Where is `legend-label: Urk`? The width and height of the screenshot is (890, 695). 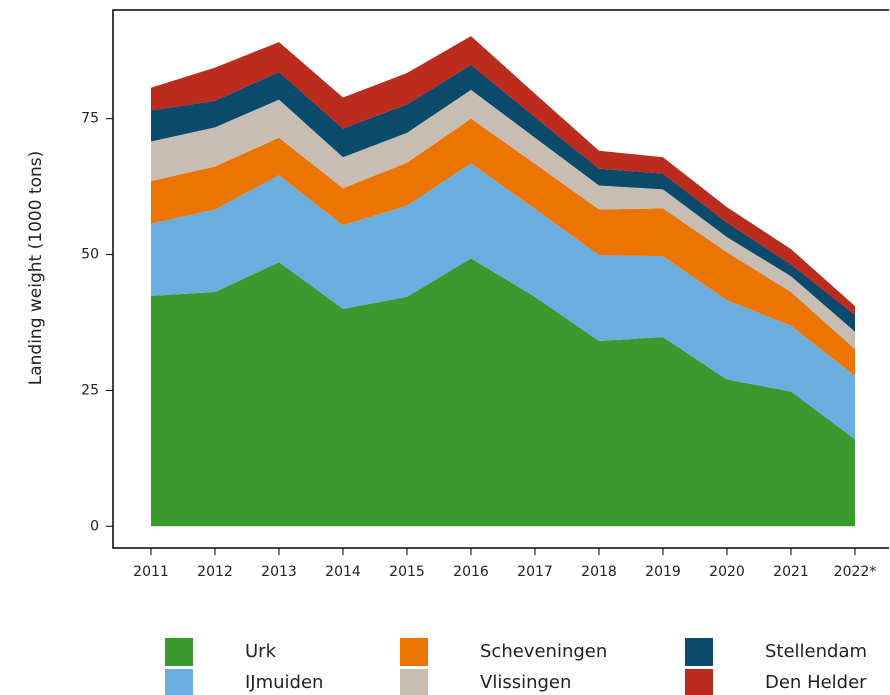 legend-label: Urk is located at coordinates (261, 651).